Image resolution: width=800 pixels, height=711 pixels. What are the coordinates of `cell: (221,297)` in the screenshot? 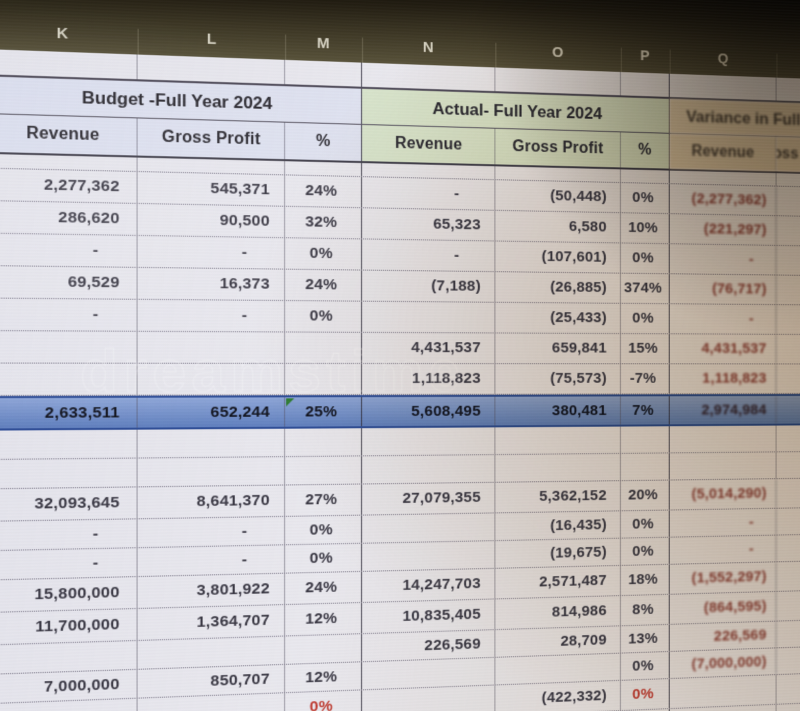 It's located at (723, 229).